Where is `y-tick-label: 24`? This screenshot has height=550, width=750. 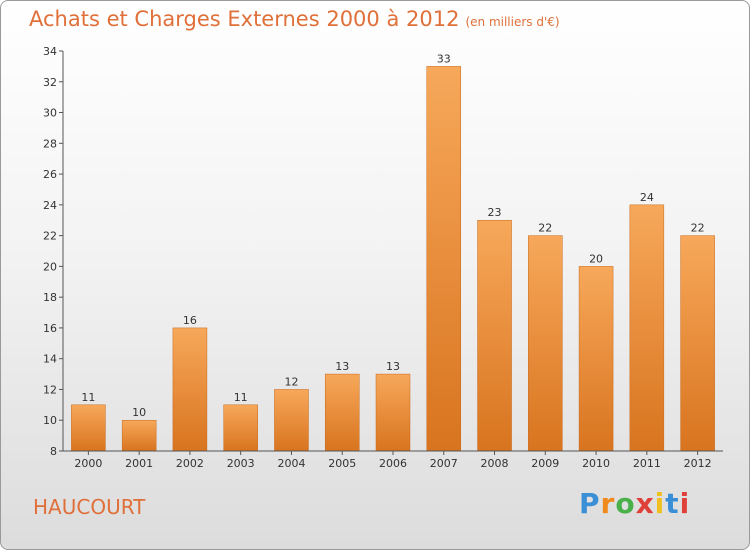 y-tick-label: 24 is located at coordinates (50, 205).